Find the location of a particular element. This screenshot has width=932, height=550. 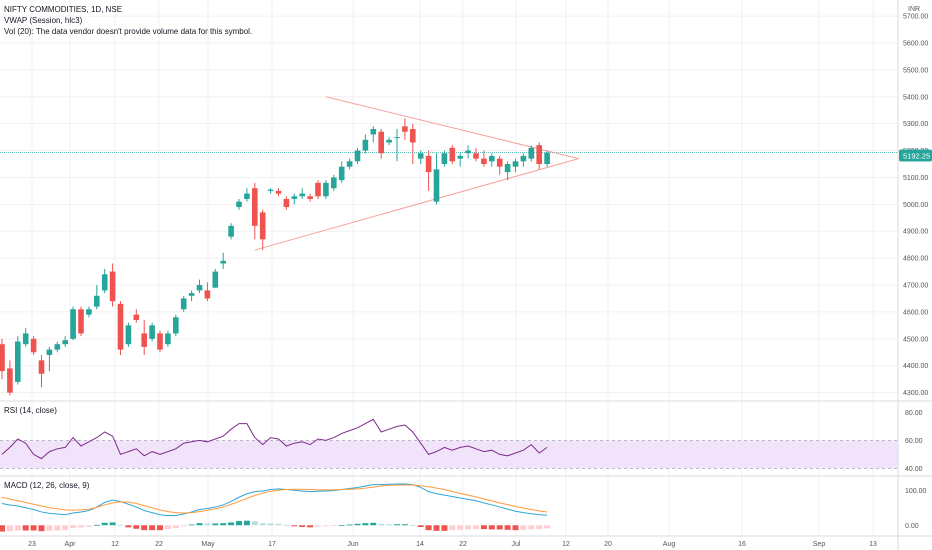

macd-signal-line is located at coordinates (274, 499).